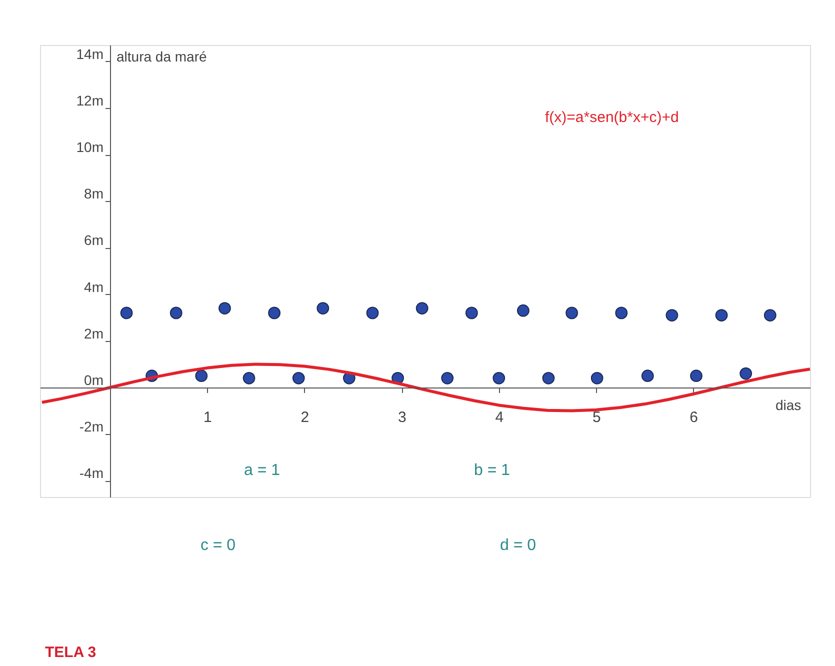  What do you see at coordinates (596, 417) in the screenshot?
I see `x-tick-label: 5` at bounding box center [596, 417].